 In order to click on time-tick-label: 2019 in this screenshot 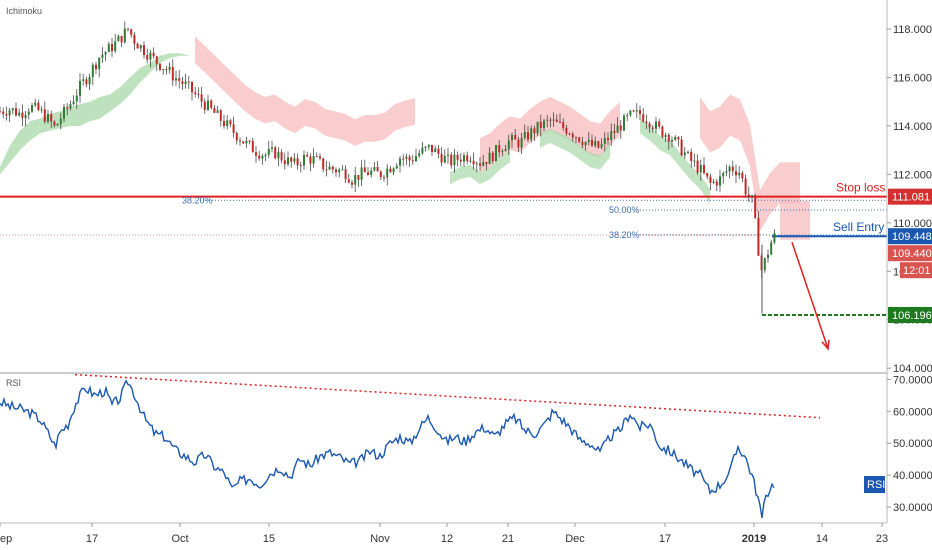, I will do `click(754, 539)`.